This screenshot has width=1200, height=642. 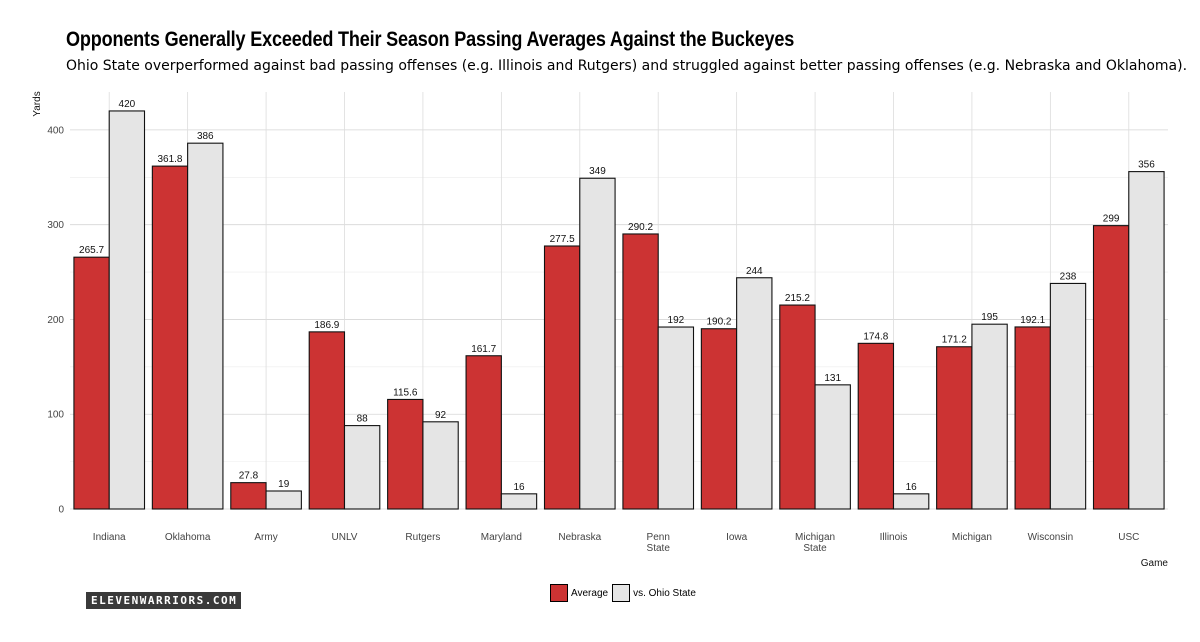 I want to click on x-tick-label: Penn, so click(x=658, y=537).